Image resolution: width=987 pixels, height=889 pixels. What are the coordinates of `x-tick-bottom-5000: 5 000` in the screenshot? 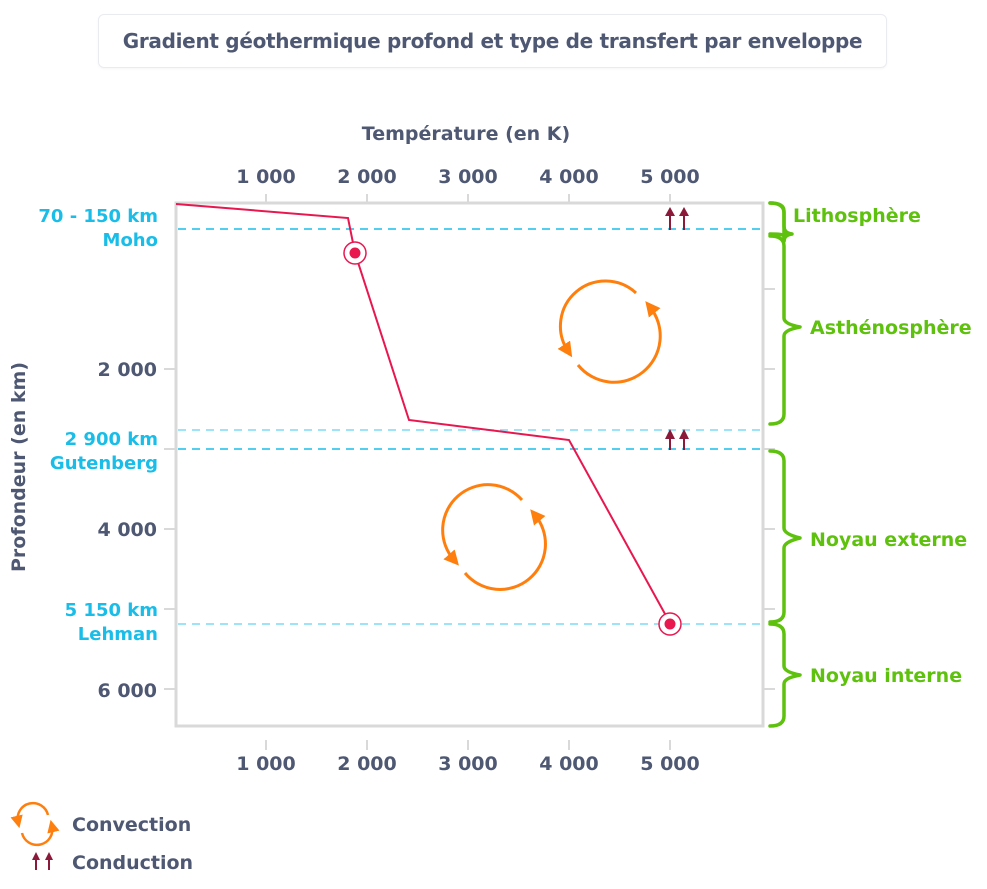 It's located at (670, 764).